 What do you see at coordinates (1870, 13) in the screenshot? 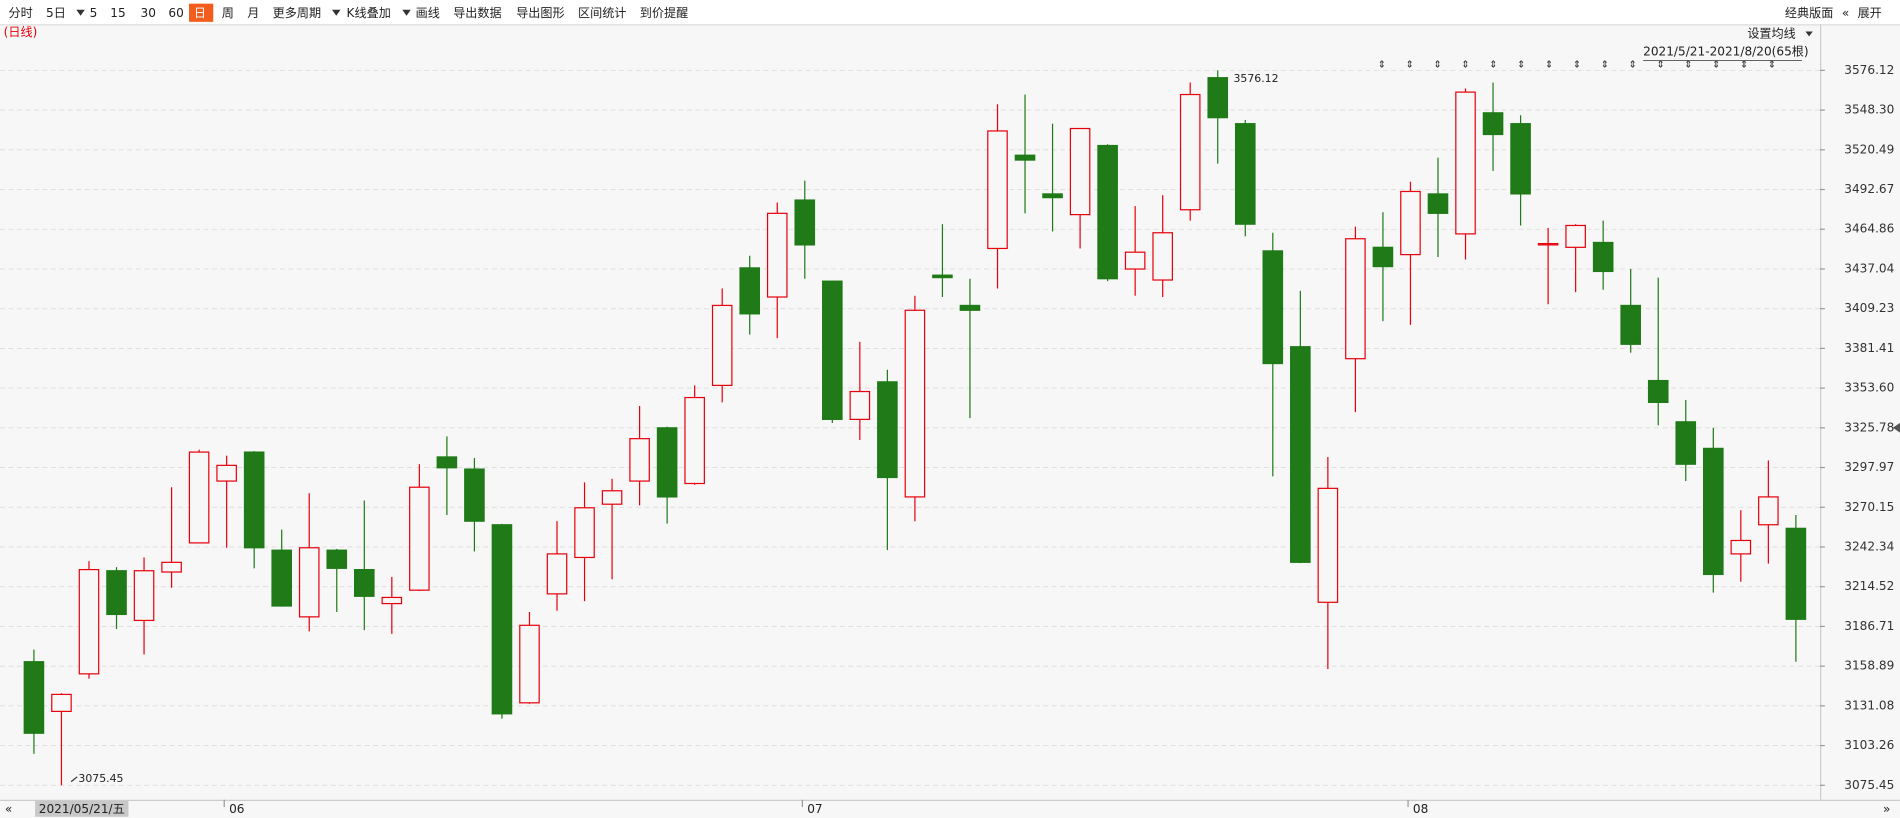
I see `toolbar-right: 展开` at bounding box center [1870, 13].